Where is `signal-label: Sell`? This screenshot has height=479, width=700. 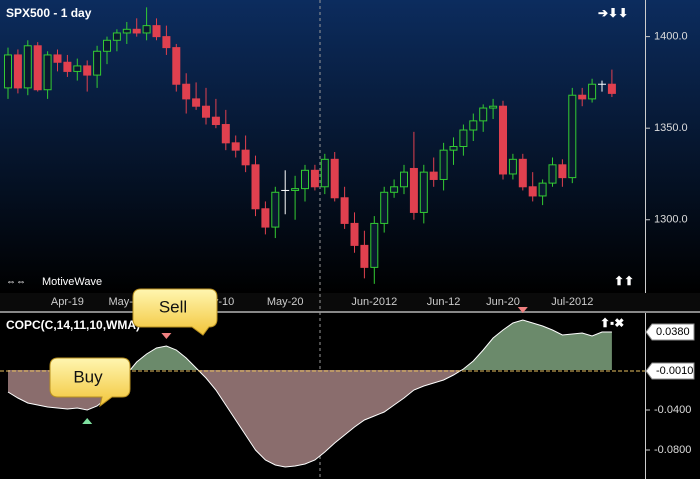
signal-label: Sell is located at coordinates (173, 306).